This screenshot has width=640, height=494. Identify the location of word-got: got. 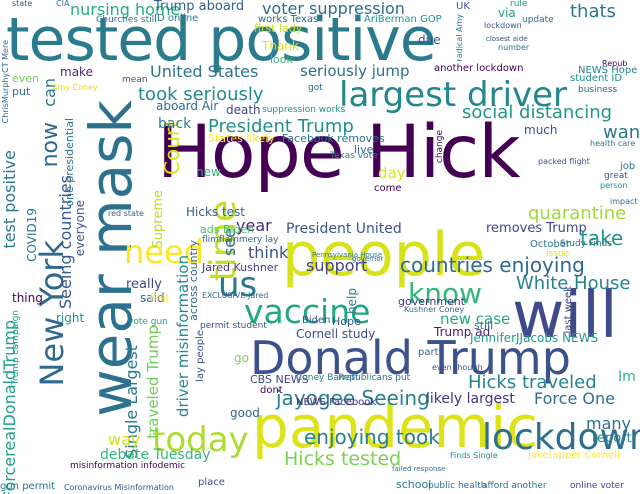
(315, 88).